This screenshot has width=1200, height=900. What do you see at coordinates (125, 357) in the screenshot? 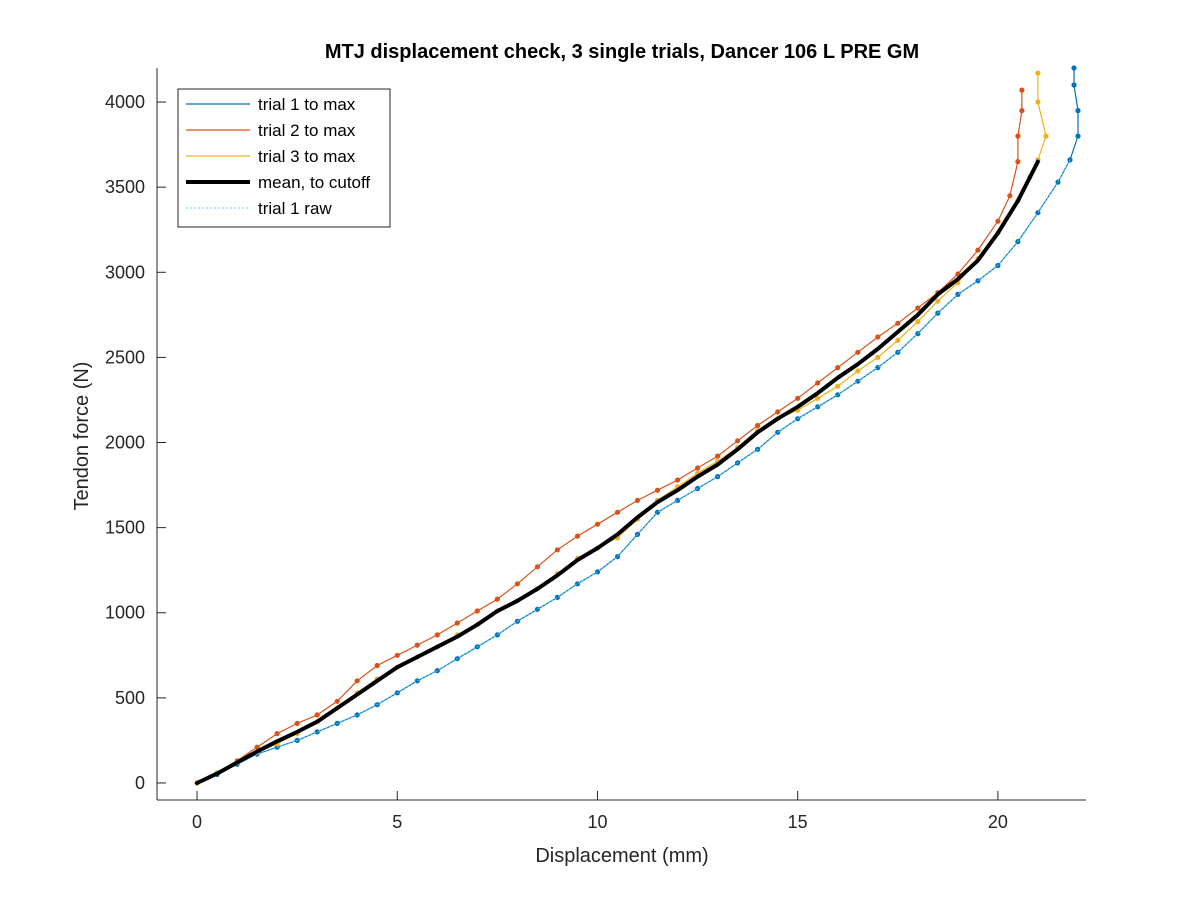
I see `y-tick-label: 2500` at bounding box center [125, 357].